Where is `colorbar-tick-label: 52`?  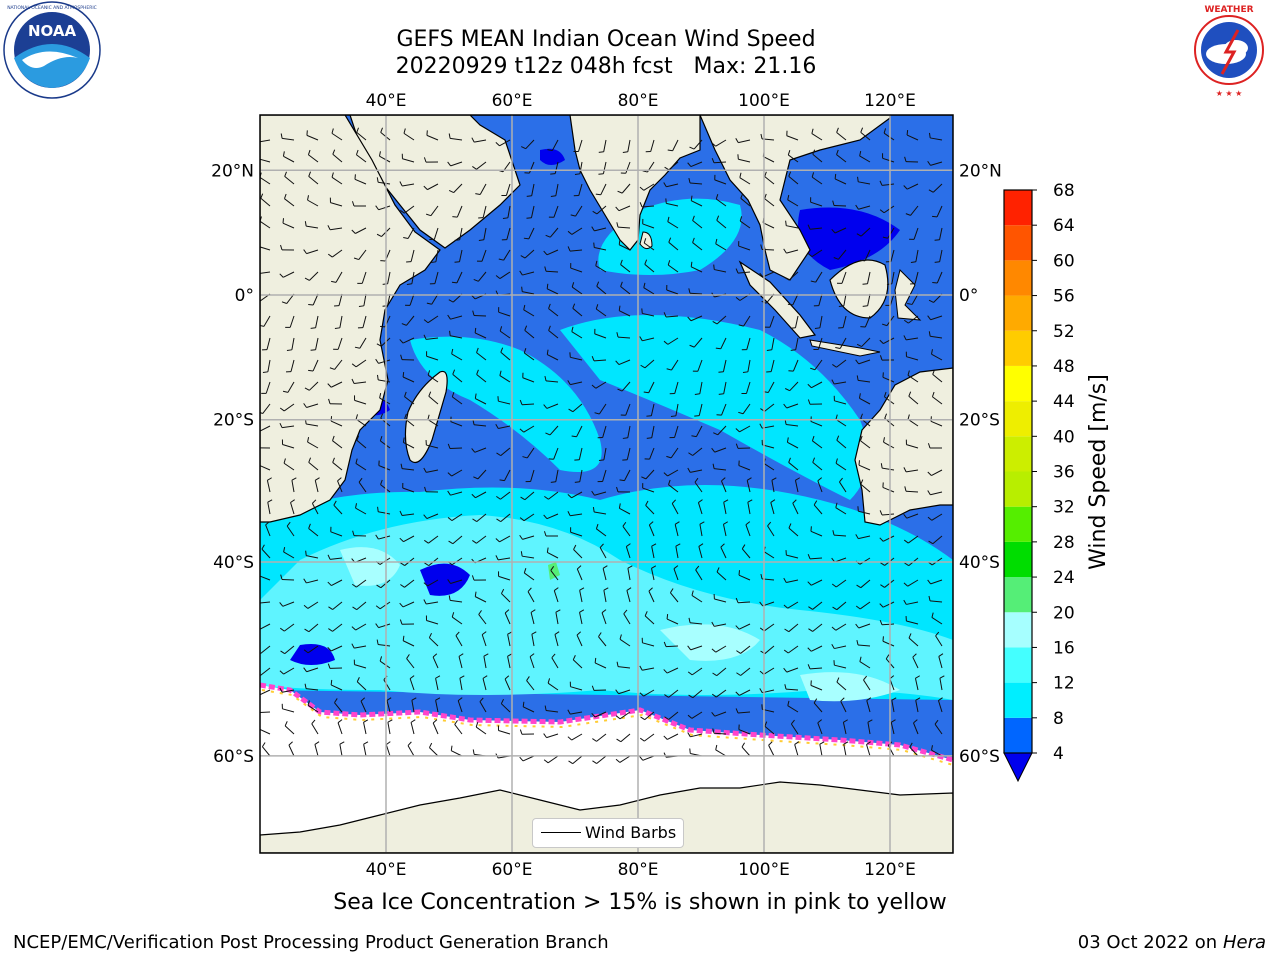
colorbar-tick-label: 52 is located at coordinates (1064, 332).